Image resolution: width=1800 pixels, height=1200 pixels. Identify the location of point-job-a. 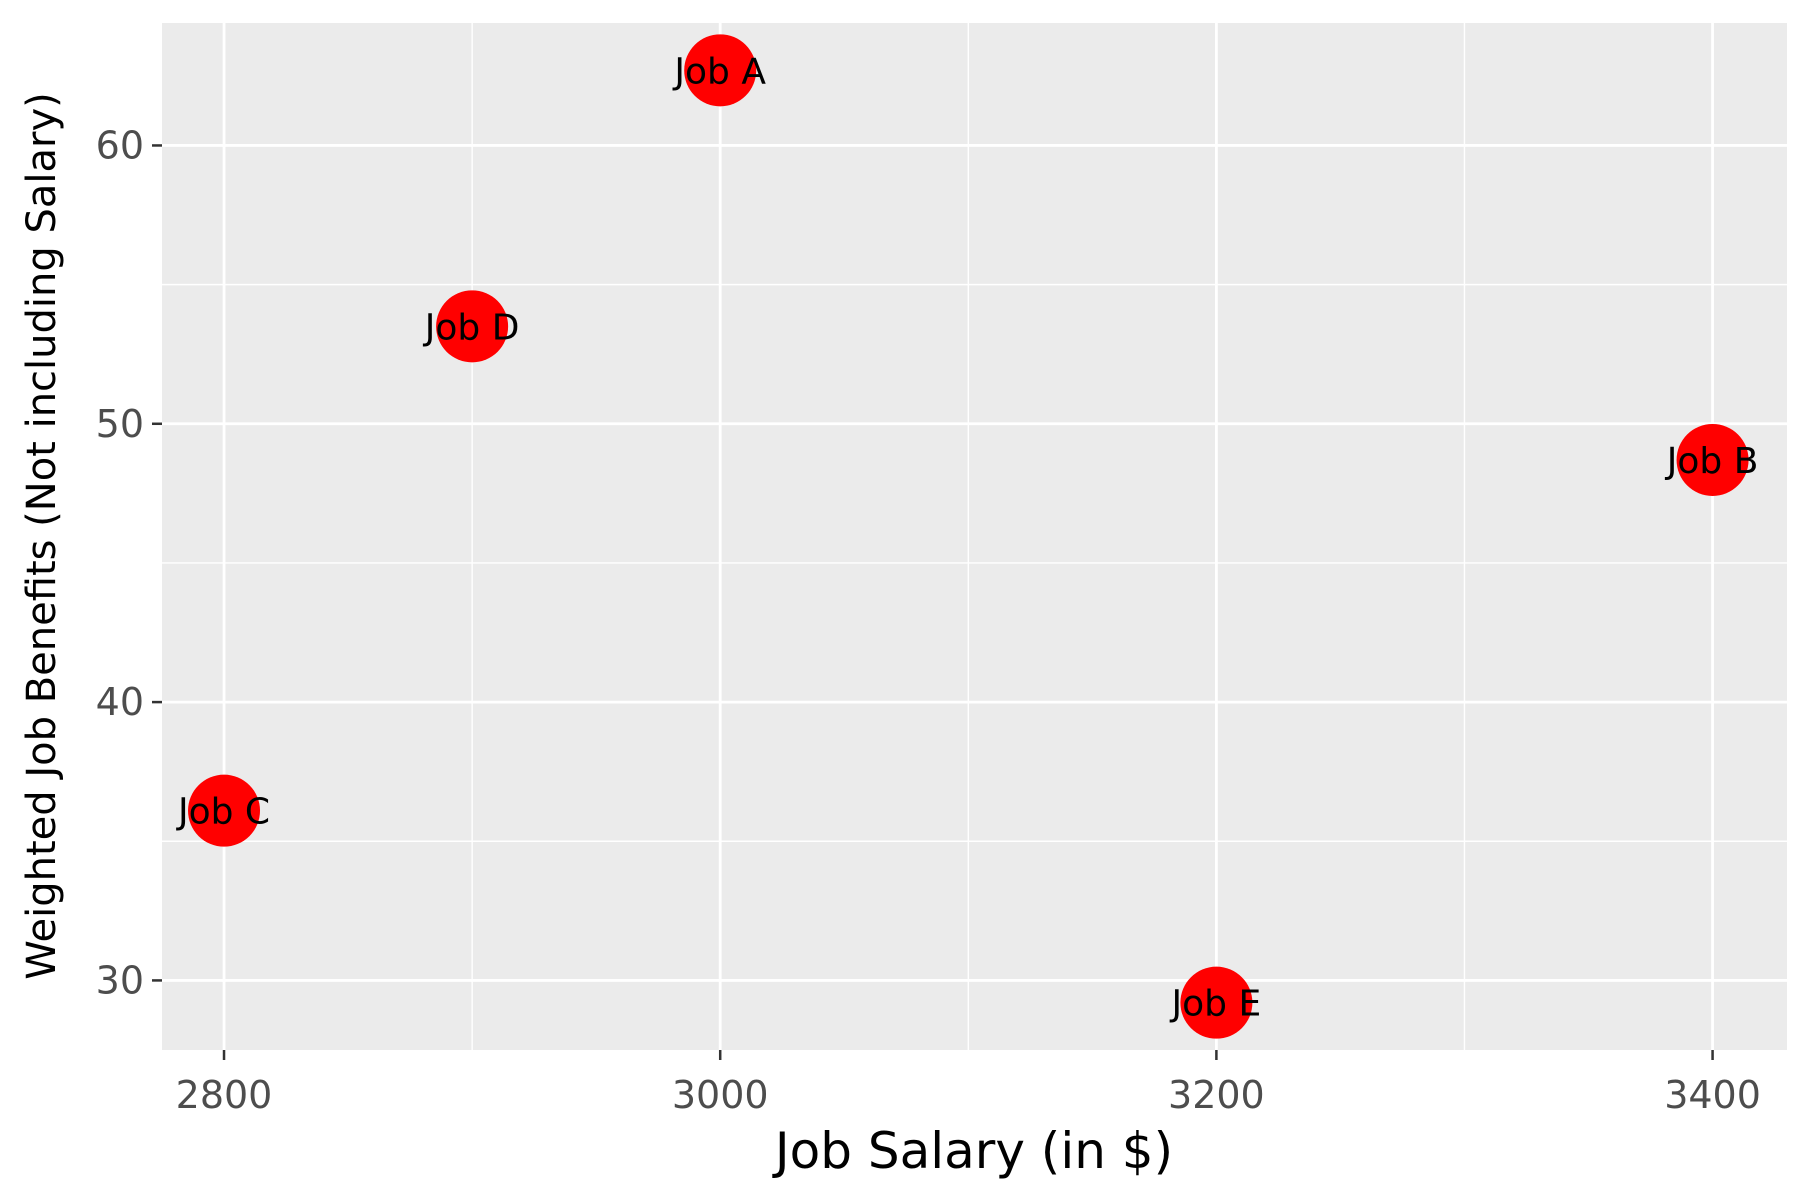
(720, 70).